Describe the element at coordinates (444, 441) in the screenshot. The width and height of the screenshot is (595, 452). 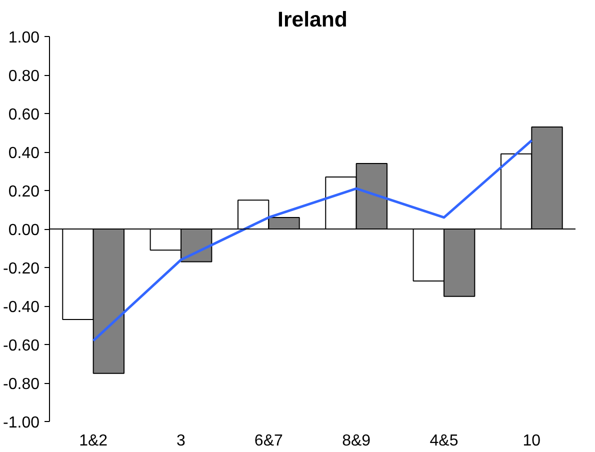
I see `x-tick-label: 4&5` at that location.